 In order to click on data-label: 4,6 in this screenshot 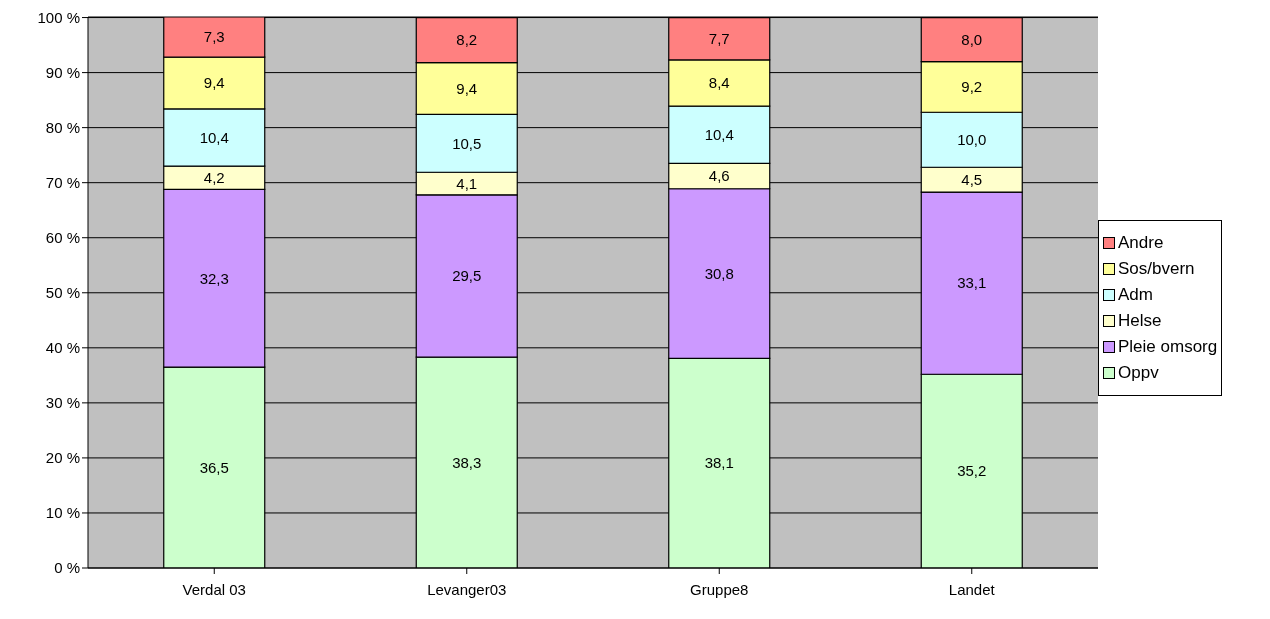, I will do `click(719, 176)`.